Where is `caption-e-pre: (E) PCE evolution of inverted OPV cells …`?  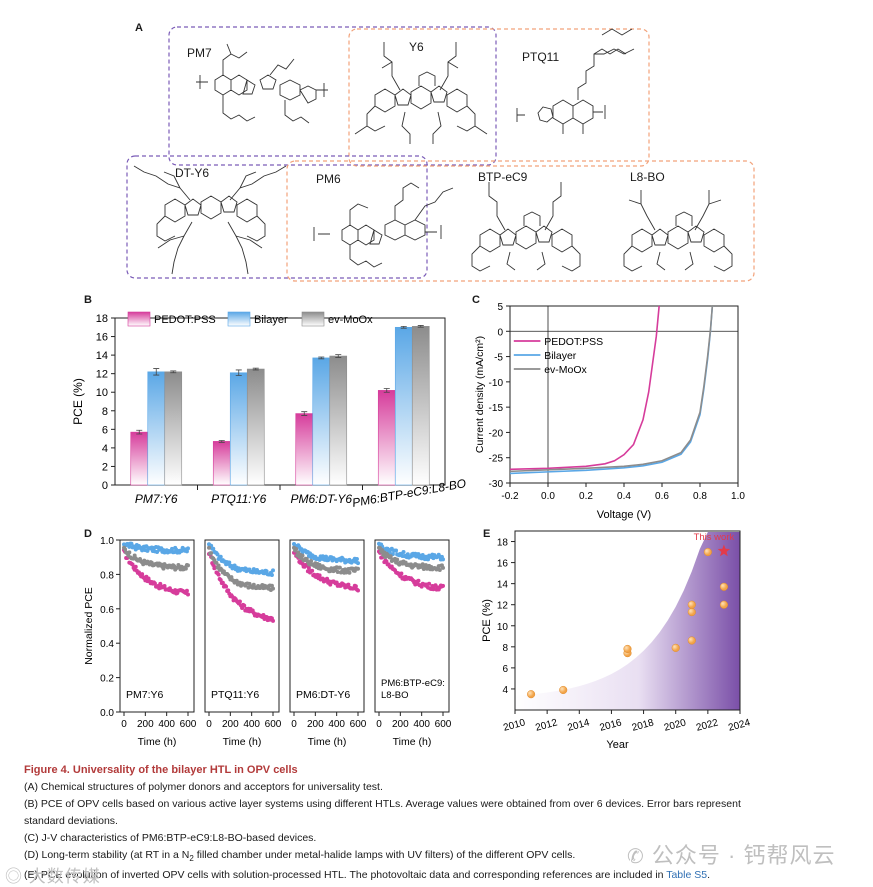
caption-e-pre: (E) PCE evolution of inverted OPV cells … is located at coordinates (345, 875).